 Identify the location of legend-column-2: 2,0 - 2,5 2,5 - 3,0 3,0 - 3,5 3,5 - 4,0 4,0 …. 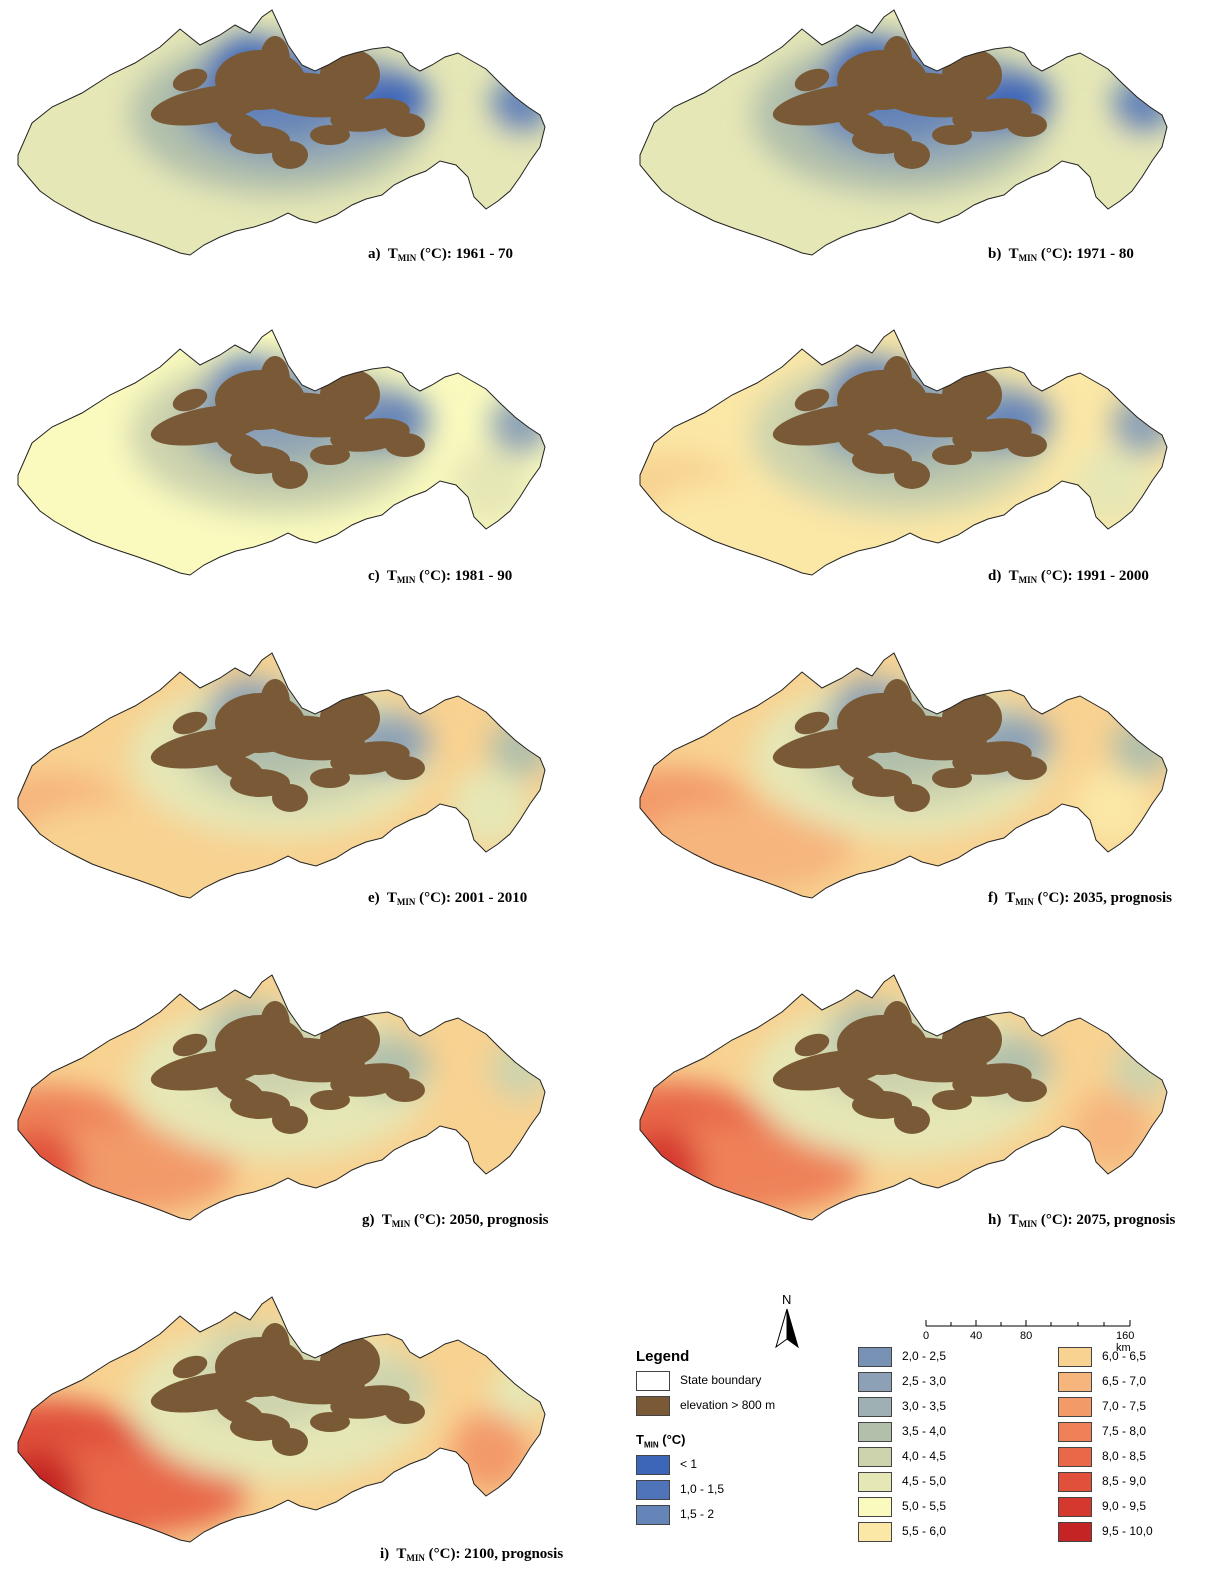
(902, 1444).